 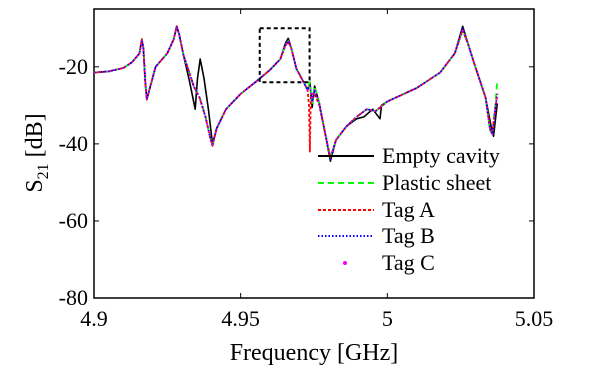 I want to click on legend-label-3: Tag B, so click(x=408, y=235).